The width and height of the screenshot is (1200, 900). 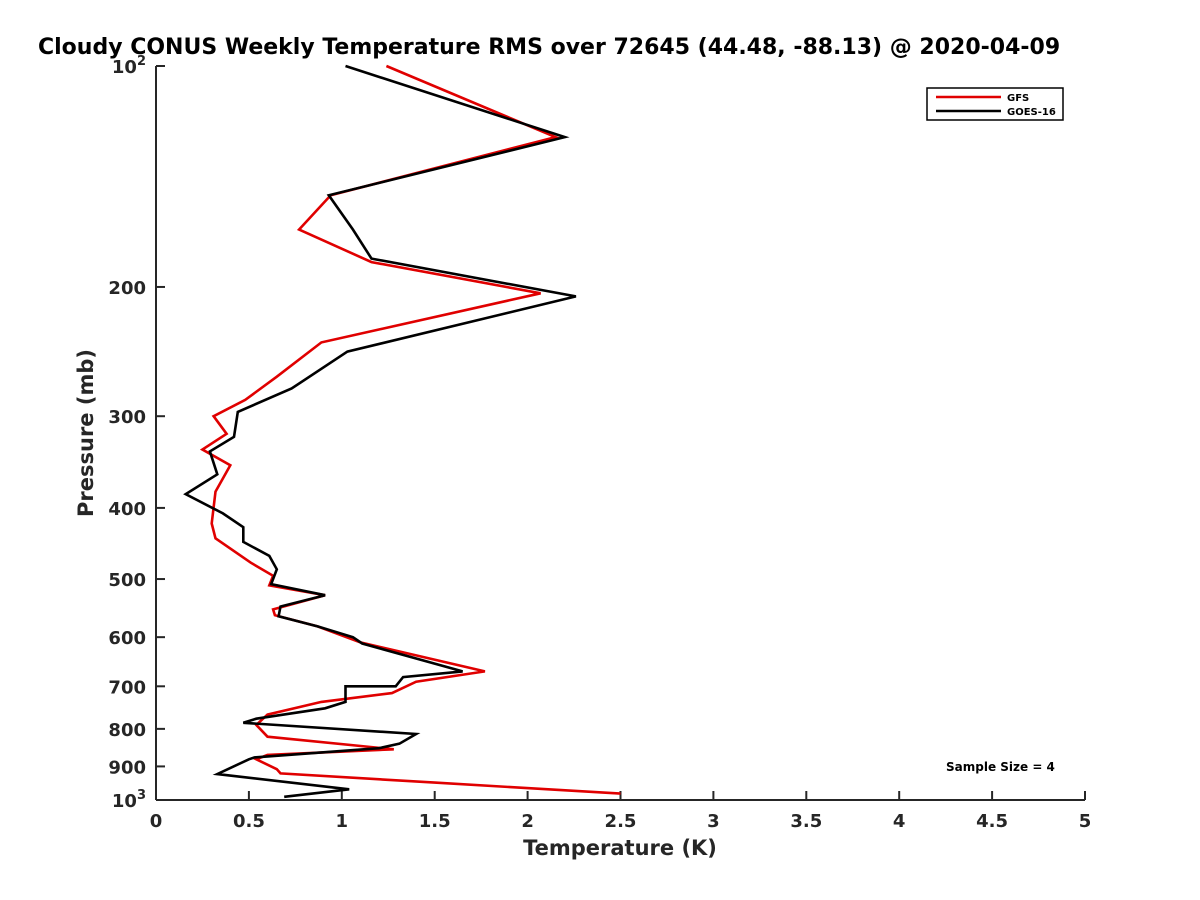 What do you see at coordinates (1018, 98) in the screenshot?
I see `legend-label: GFS` at bounding box center [1018, 98].